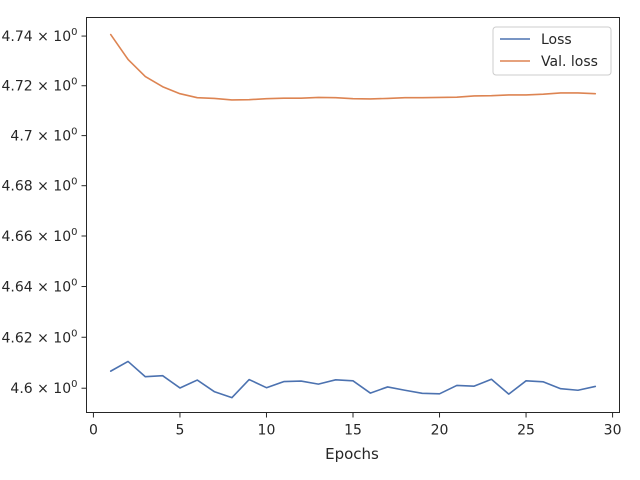  What do you see at coordinates (40, 236) in the screenshot?
I see `y-tick-label: 4.66 × 100` at bounding box center [40, 236].